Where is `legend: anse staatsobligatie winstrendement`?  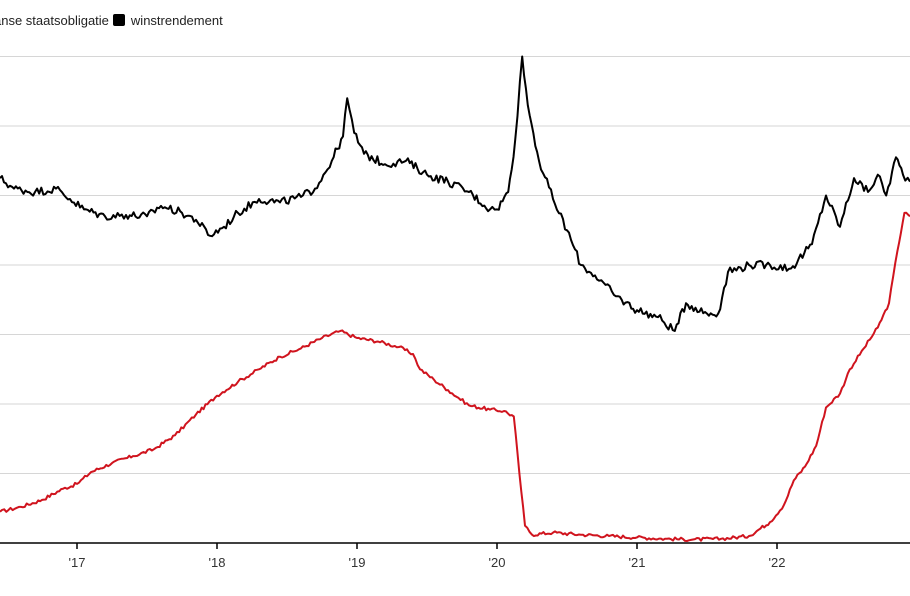 legend: anse staatsobligatie winstrendement is located at coordinates (112, 20).